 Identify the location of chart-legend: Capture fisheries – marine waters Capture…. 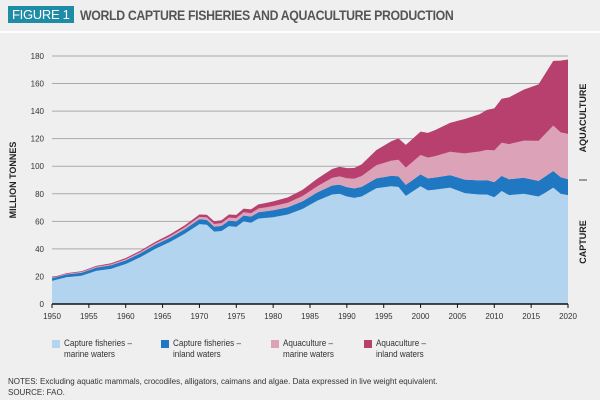
(300, 353).